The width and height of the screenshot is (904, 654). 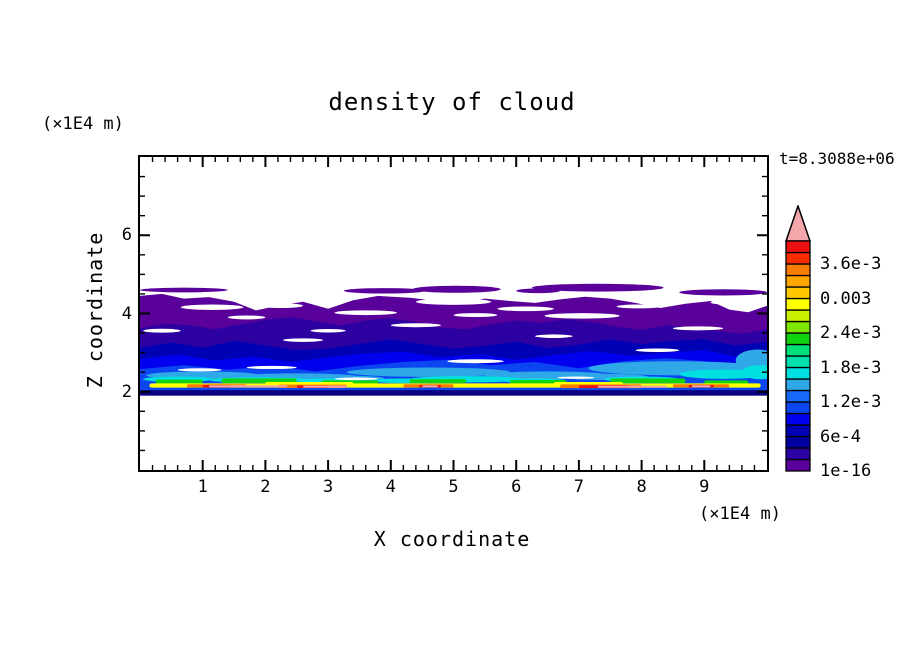 I want to click on colorbar-label: 1.2e-3, so click(x=851, y=402).